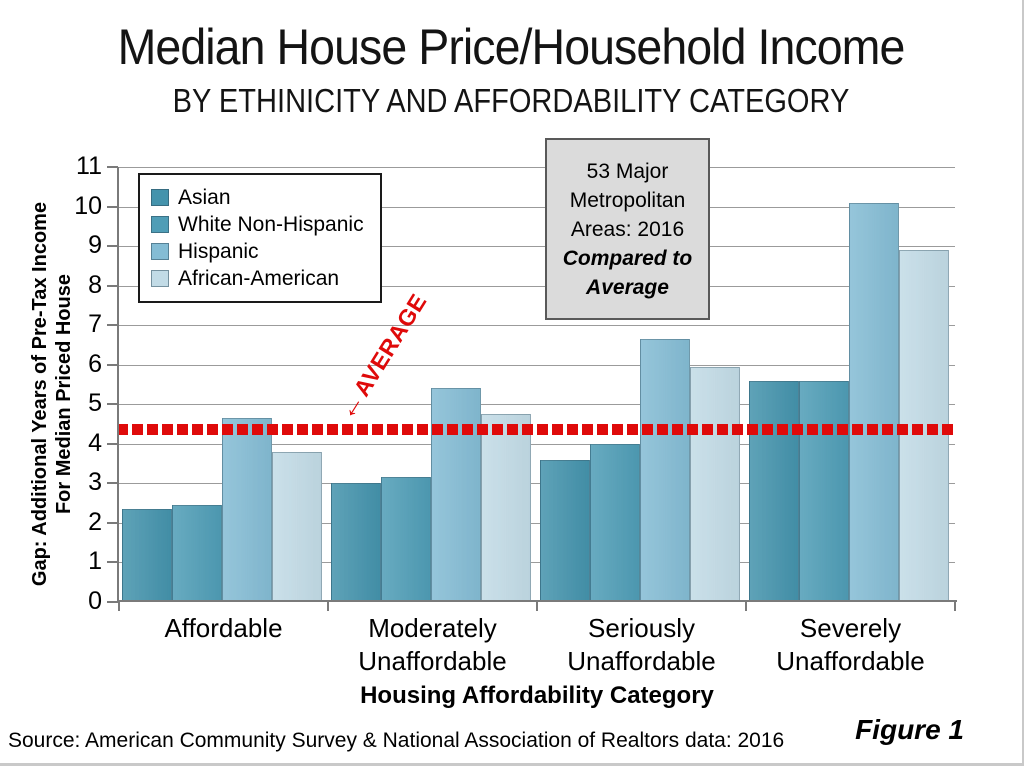 Image resolution: width=1024 pixels, height=766 pixels. Describe the element at coordinates (95, 521) in the screenshot. I see `y-tick-label-2: 2` at that location.